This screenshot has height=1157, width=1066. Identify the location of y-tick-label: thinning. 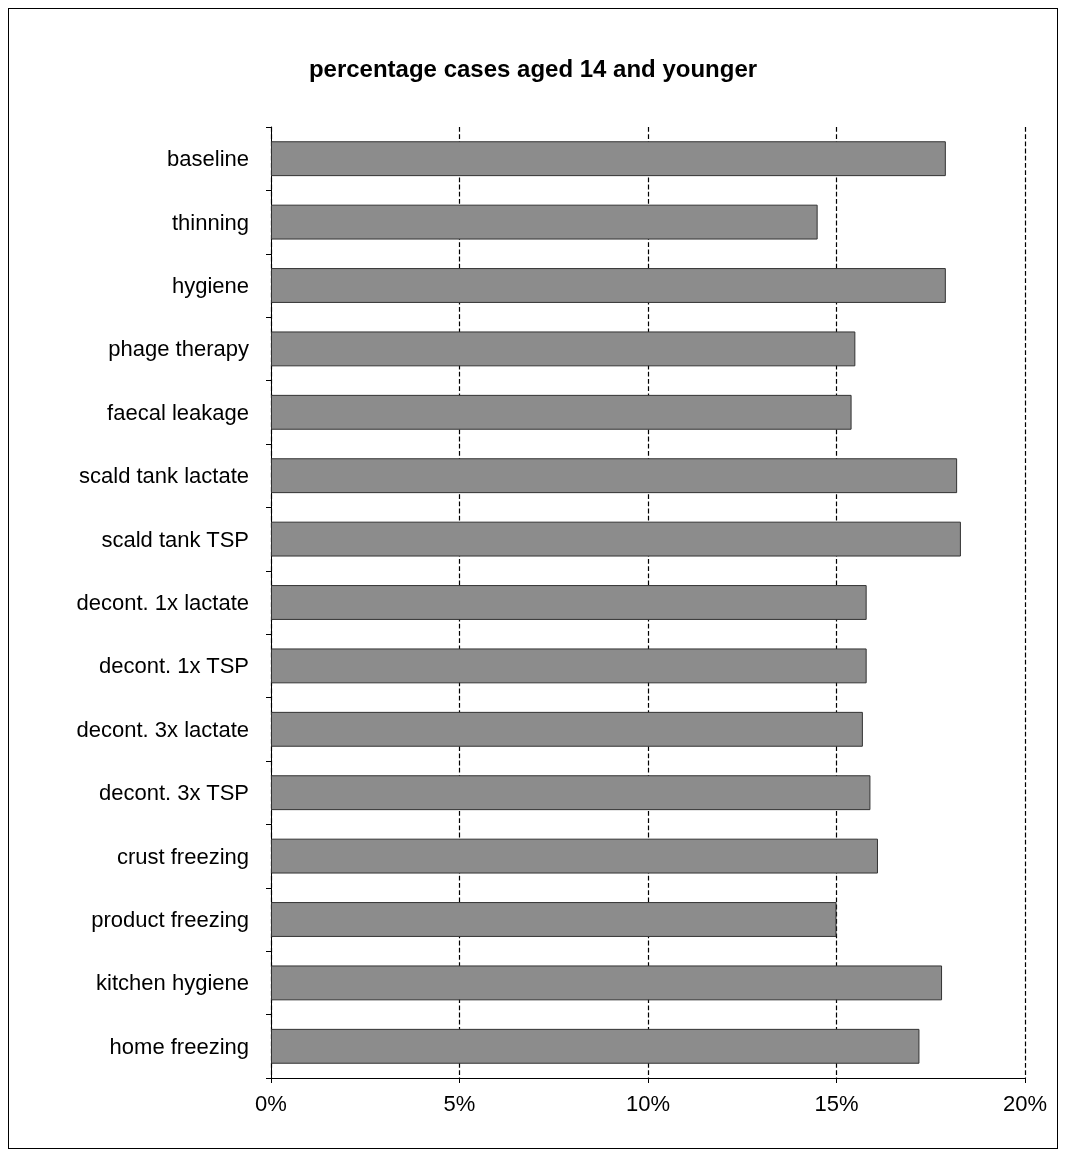
(210, 222).